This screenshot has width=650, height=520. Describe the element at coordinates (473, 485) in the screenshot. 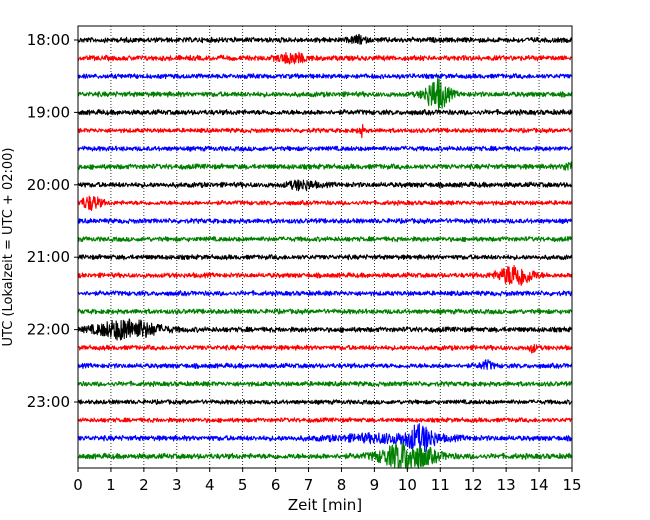

I see `x-tick-label: 12` at that location.